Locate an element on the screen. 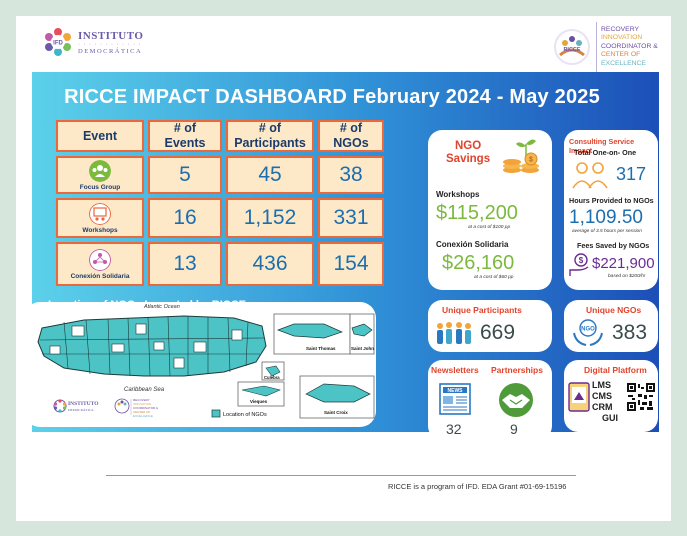 The width and height of the screenshot is (687, 536). saint-croix-label: Saint Croix is located at coordinates (336, 412).